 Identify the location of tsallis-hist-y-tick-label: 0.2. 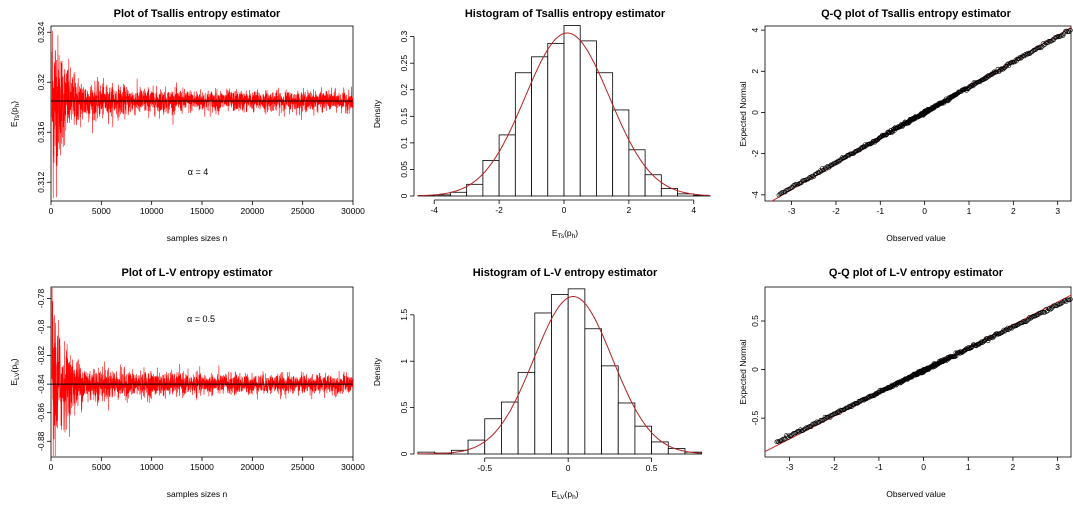
(404, 90).